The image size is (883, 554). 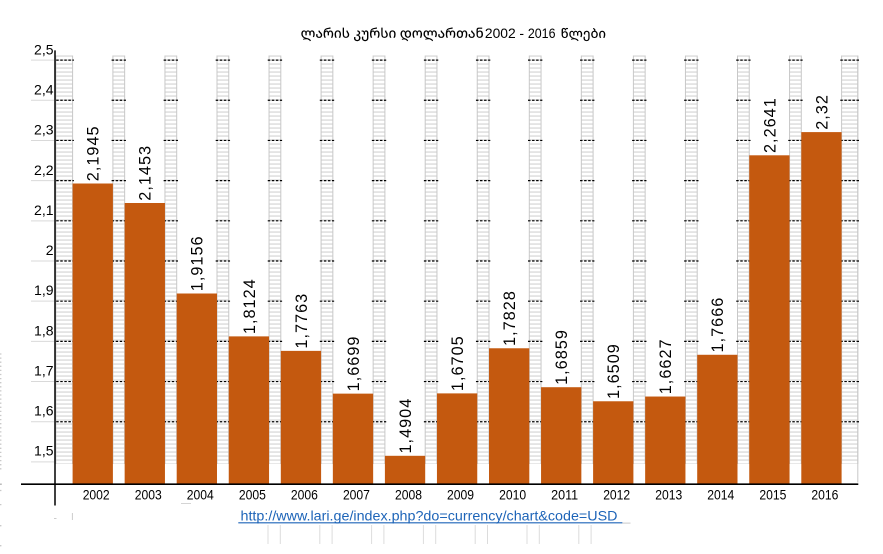 I want to click on svg-text: 2,1945, so click(x=94, y=153).